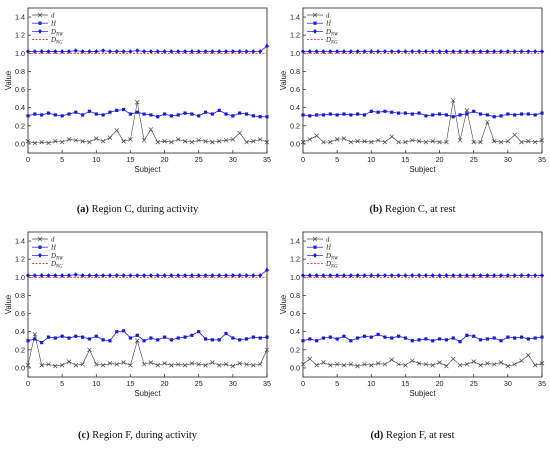 Image resolution: width=550 pixels, height=449 pixels. Describe the element at coordinates (20, 17) in the screenshot. I see `y-tick-label: 1.4` at that location.